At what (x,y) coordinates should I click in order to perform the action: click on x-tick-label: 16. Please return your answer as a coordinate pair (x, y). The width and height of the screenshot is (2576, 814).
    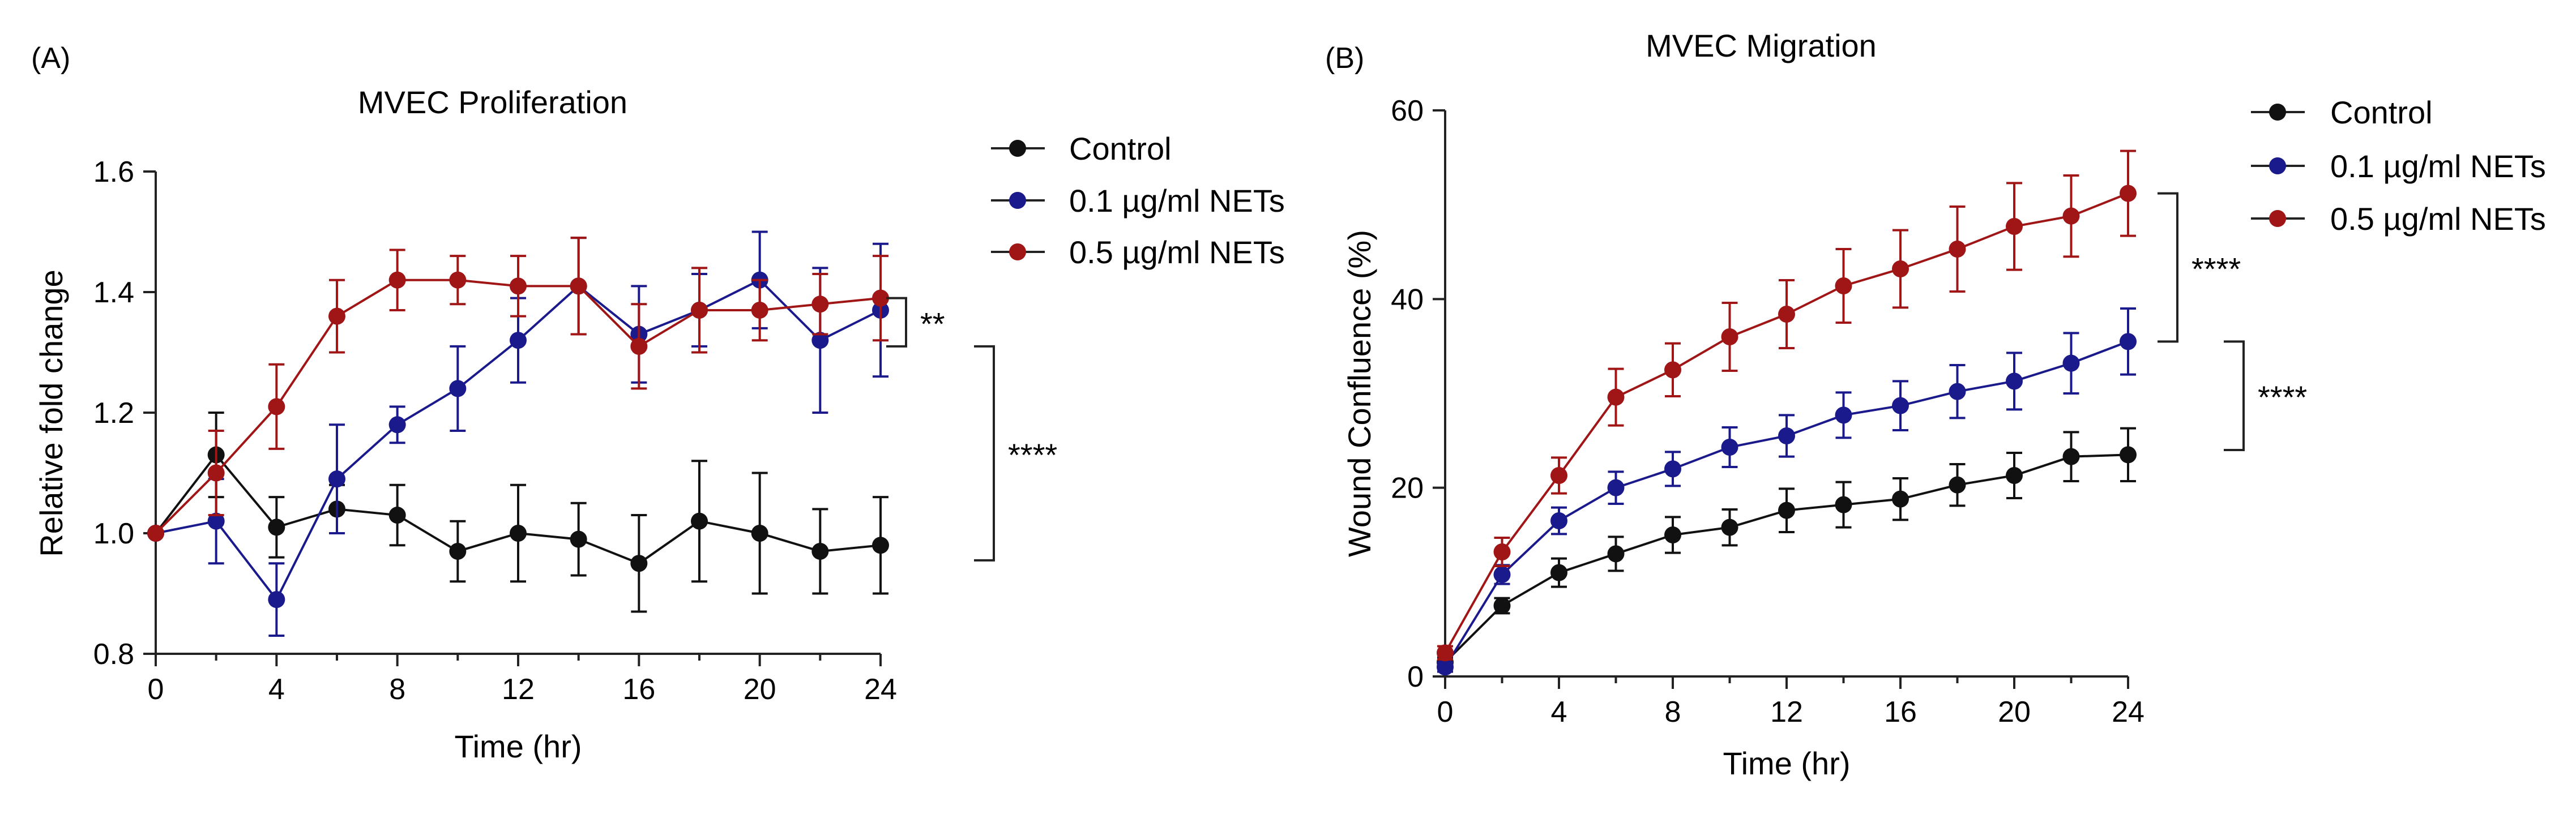
    Looking at the image, I should click on (638, 689).